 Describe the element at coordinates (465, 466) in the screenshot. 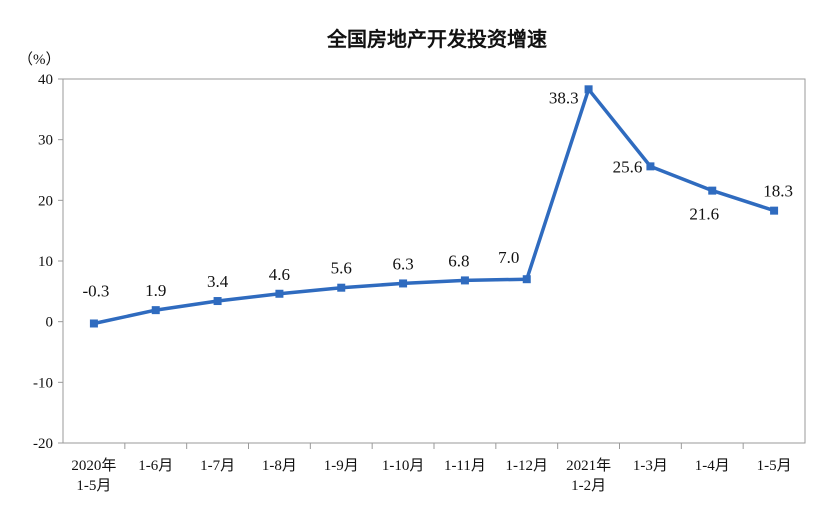

I see `x-tick-label: 1-11月` at that location.